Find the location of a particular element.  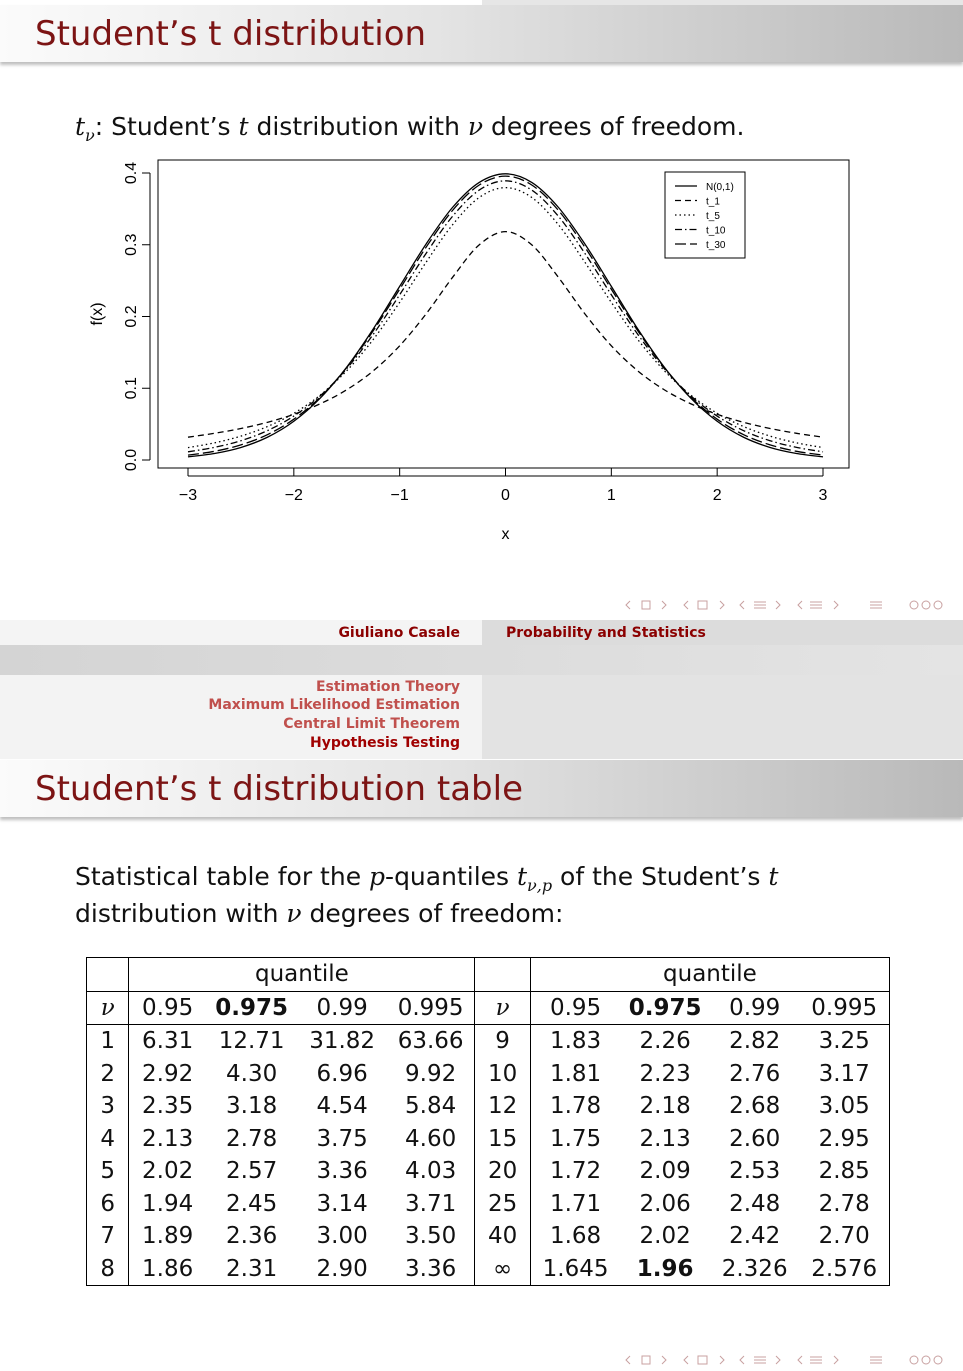

cell: 1.86 is located at coordinates (168, 1268).